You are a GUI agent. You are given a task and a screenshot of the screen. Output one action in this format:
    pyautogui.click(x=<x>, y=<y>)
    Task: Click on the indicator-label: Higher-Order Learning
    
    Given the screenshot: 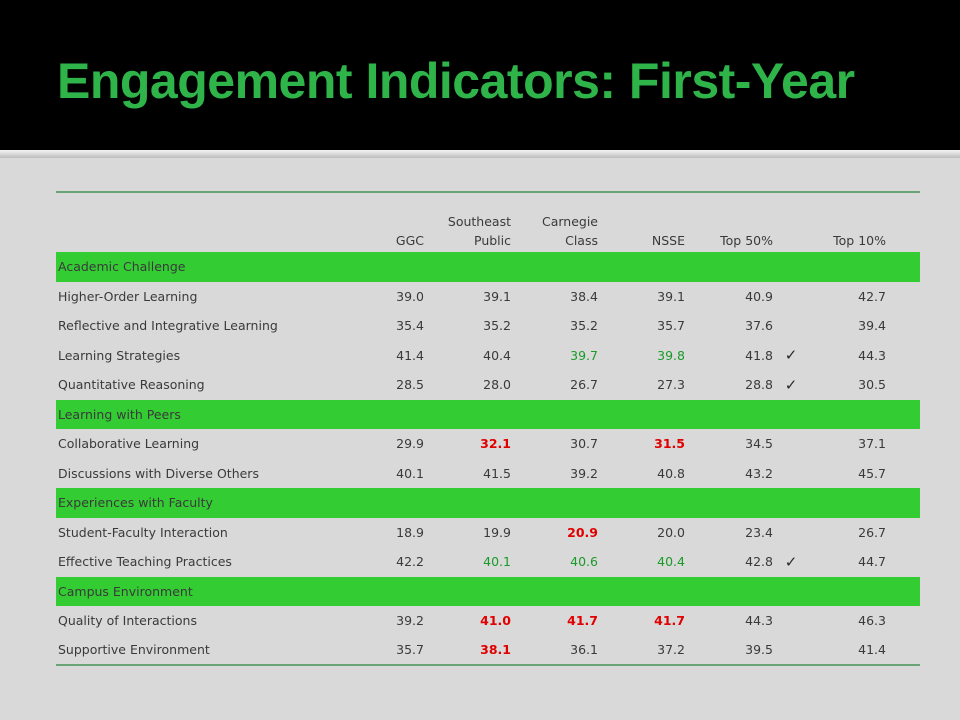 What is the action you would take?
    pyautogui.click(x=128, y=296)
    